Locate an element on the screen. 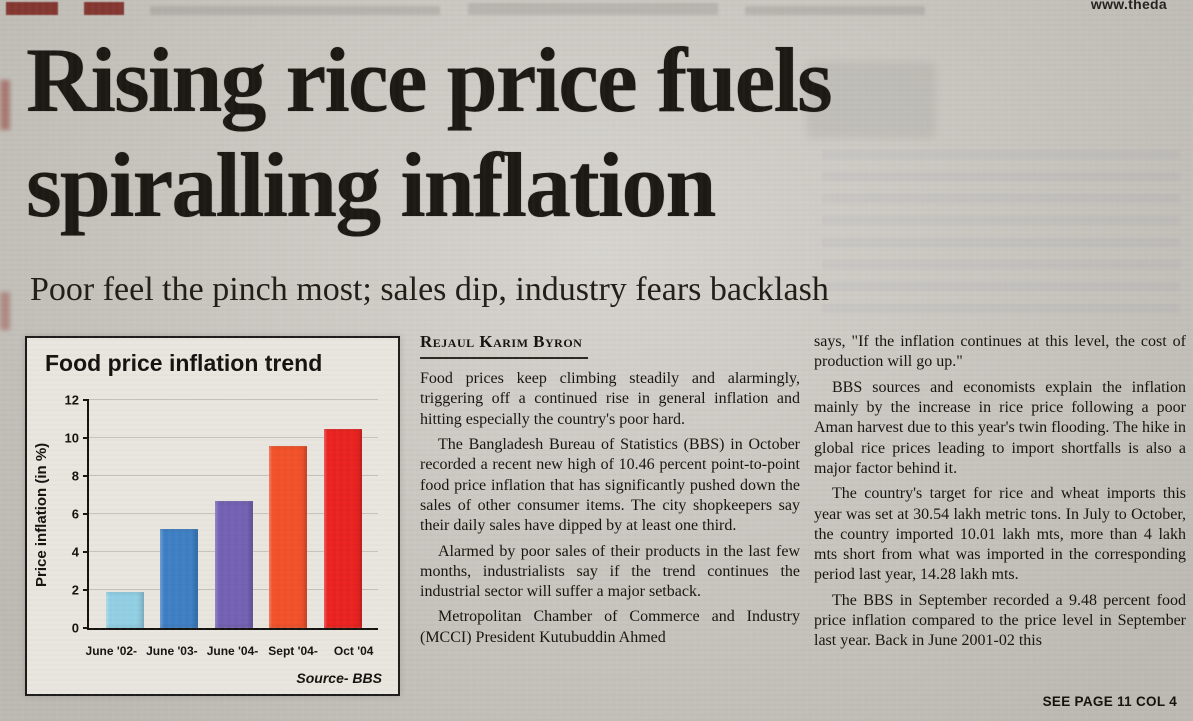  scan-artifact-bleedthrough is located at coordinates (1001, 234).